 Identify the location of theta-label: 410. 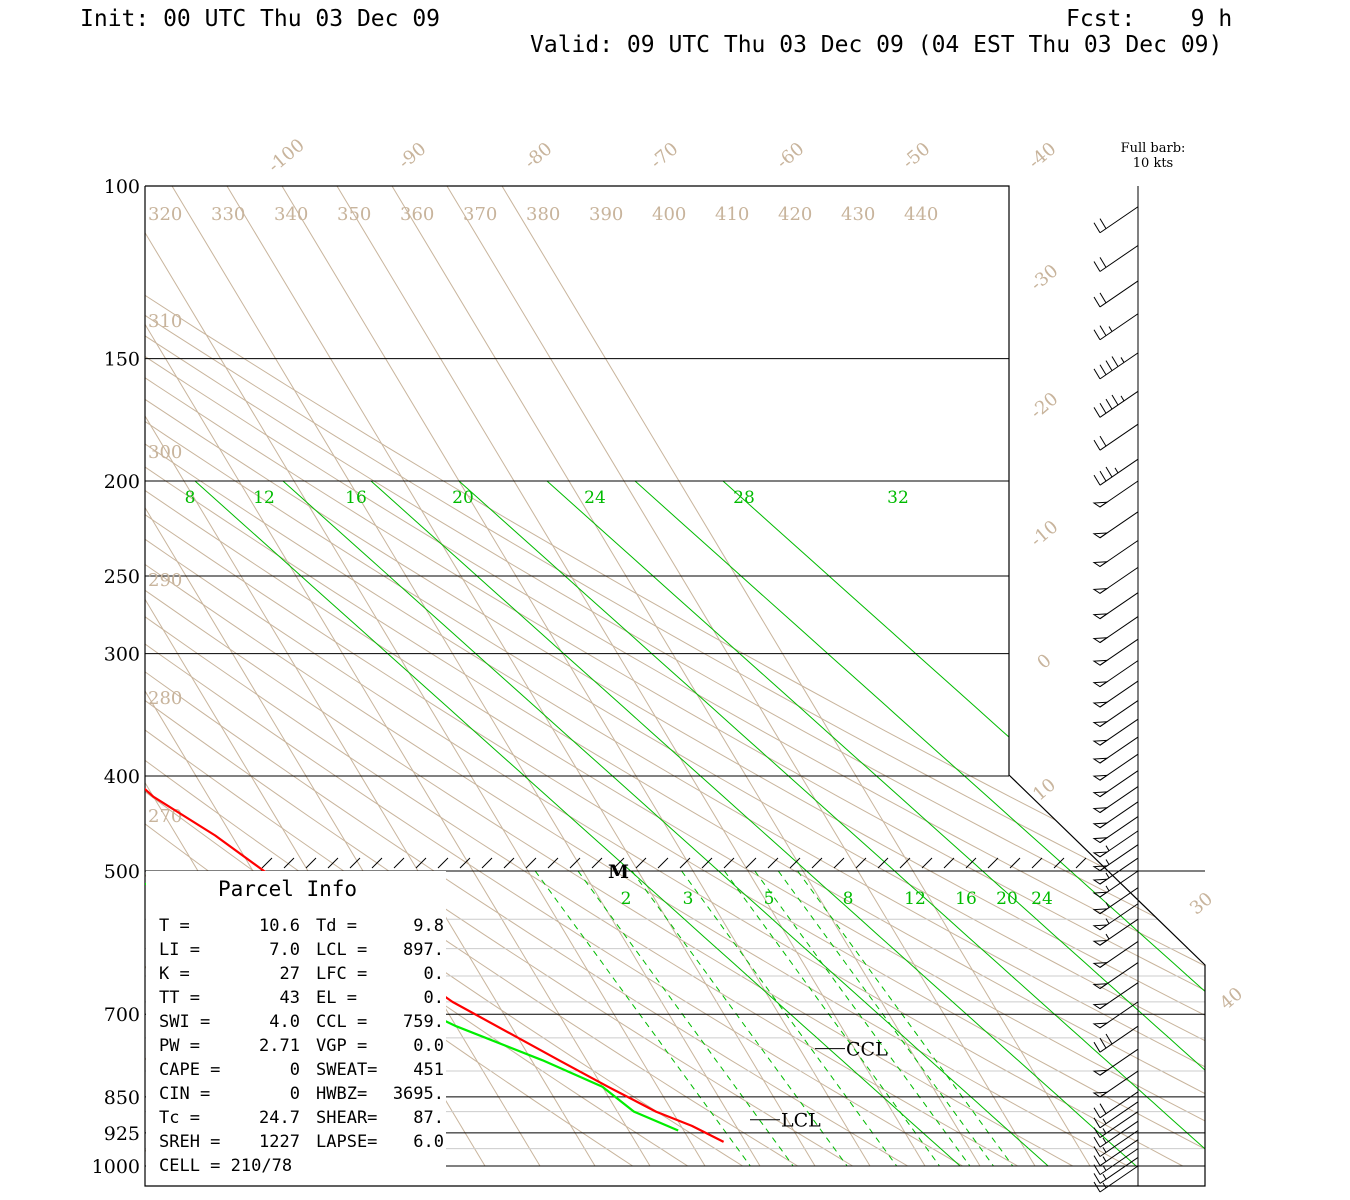
(732, 214).